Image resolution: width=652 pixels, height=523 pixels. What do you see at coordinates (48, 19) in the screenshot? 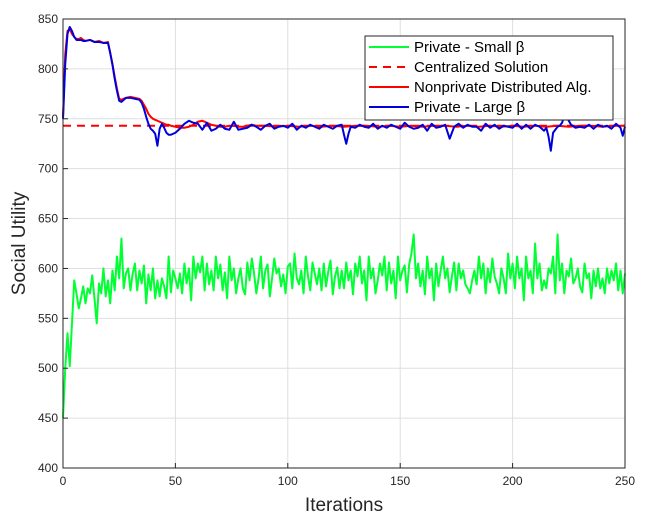
I see `y-tick-label: 850` at bounding box center [48, 19].